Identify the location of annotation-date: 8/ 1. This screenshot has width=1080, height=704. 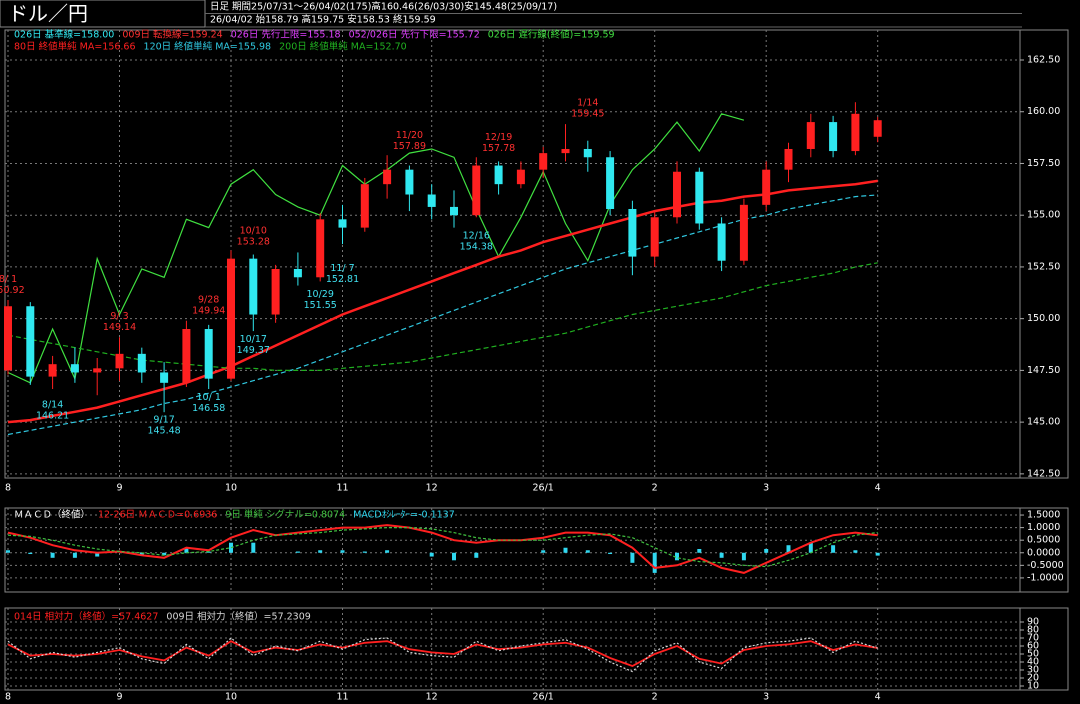
(8, 279).